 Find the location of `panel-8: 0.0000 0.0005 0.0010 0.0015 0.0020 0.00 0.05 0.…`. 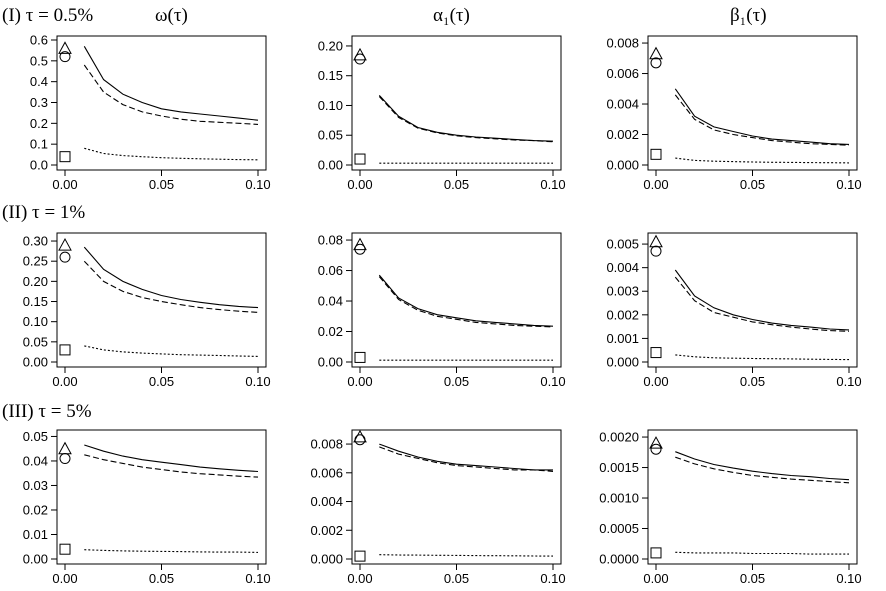

panel-8: 0.0000 0.0005 0.0010 0.0015 0.0020 0.00 0.05 0.… is located at coordinates (730, 507).